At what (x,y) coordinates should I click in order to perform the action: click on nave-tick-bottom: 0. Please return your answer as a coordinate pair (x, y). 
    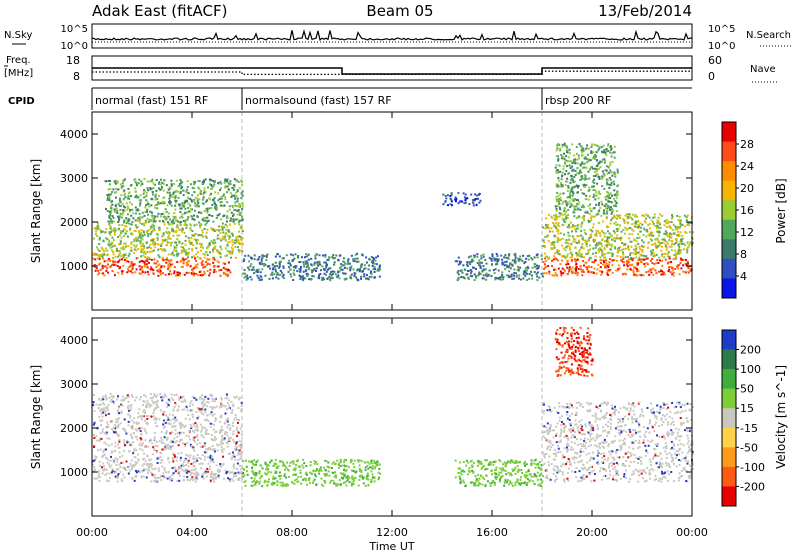
    Looking at the image, I should click on (711, 76).